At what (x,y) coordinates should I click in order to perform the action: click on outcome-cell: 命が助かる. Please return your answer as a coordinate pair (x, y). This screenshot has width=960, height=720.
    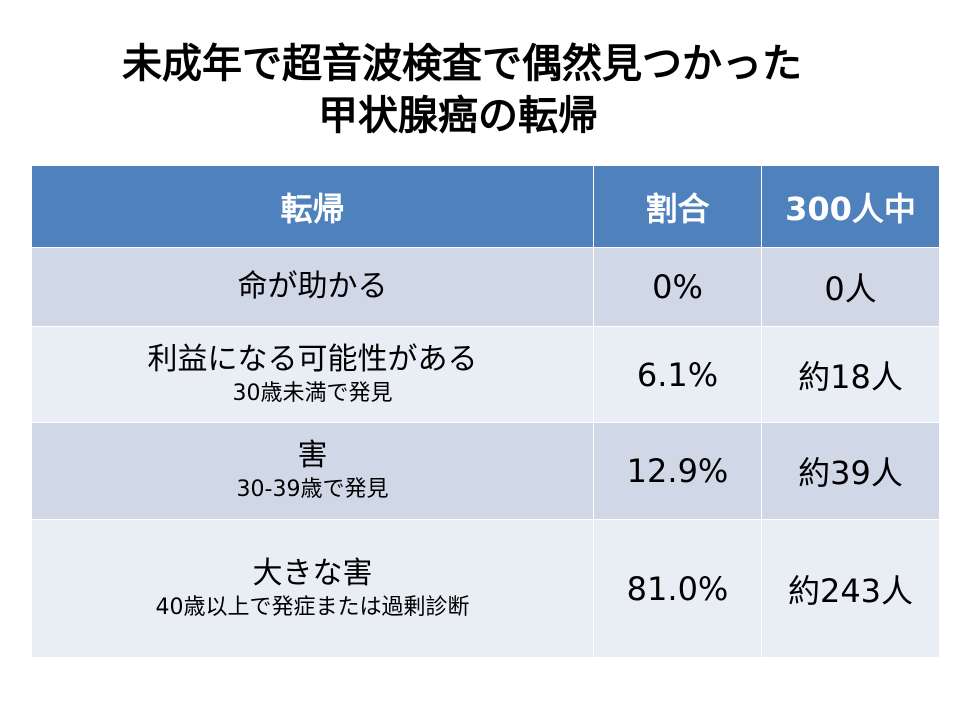
    Looking at the image, I should click on (312, 287).